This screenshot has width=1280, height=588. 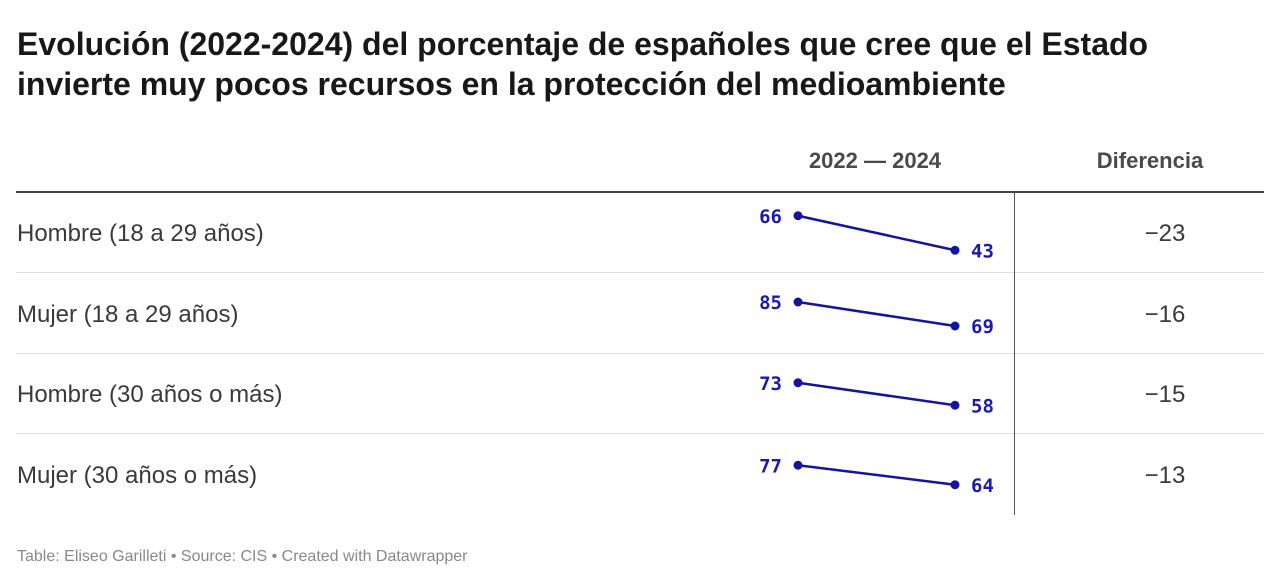 I want to click on value-label-2022: 66, so click(x=770, y=217).